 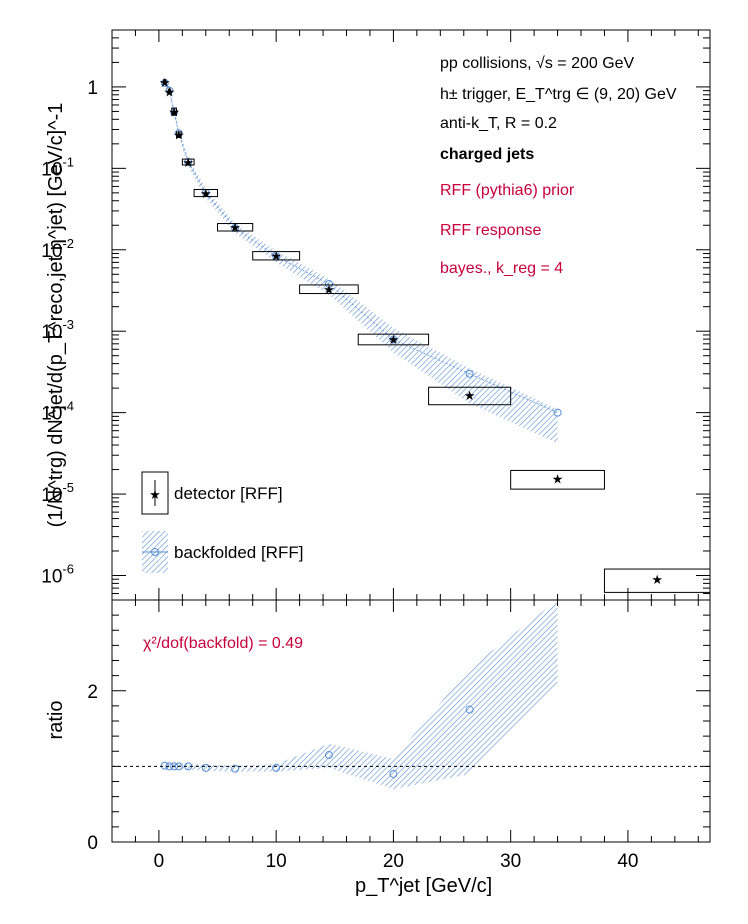 I want to click on chi2-annotation: χ²/dof(backfold) = 0.49, so click(x=223, y=643).